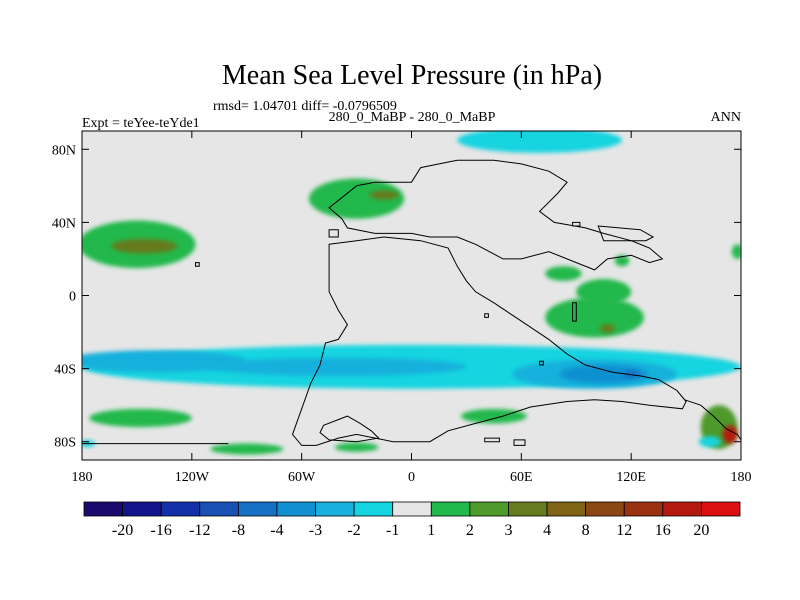  What do you see at coordinates (302, 477) in the screenshot?
I see `x-tick-label: 60W` at bounding box center [302, 477].